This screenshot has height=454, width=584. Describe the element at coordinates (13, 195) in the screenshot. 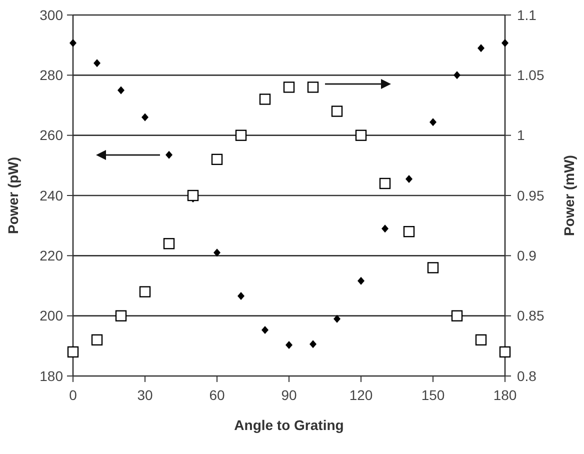

I see `y-axis-title: Power (pW)` at that location.